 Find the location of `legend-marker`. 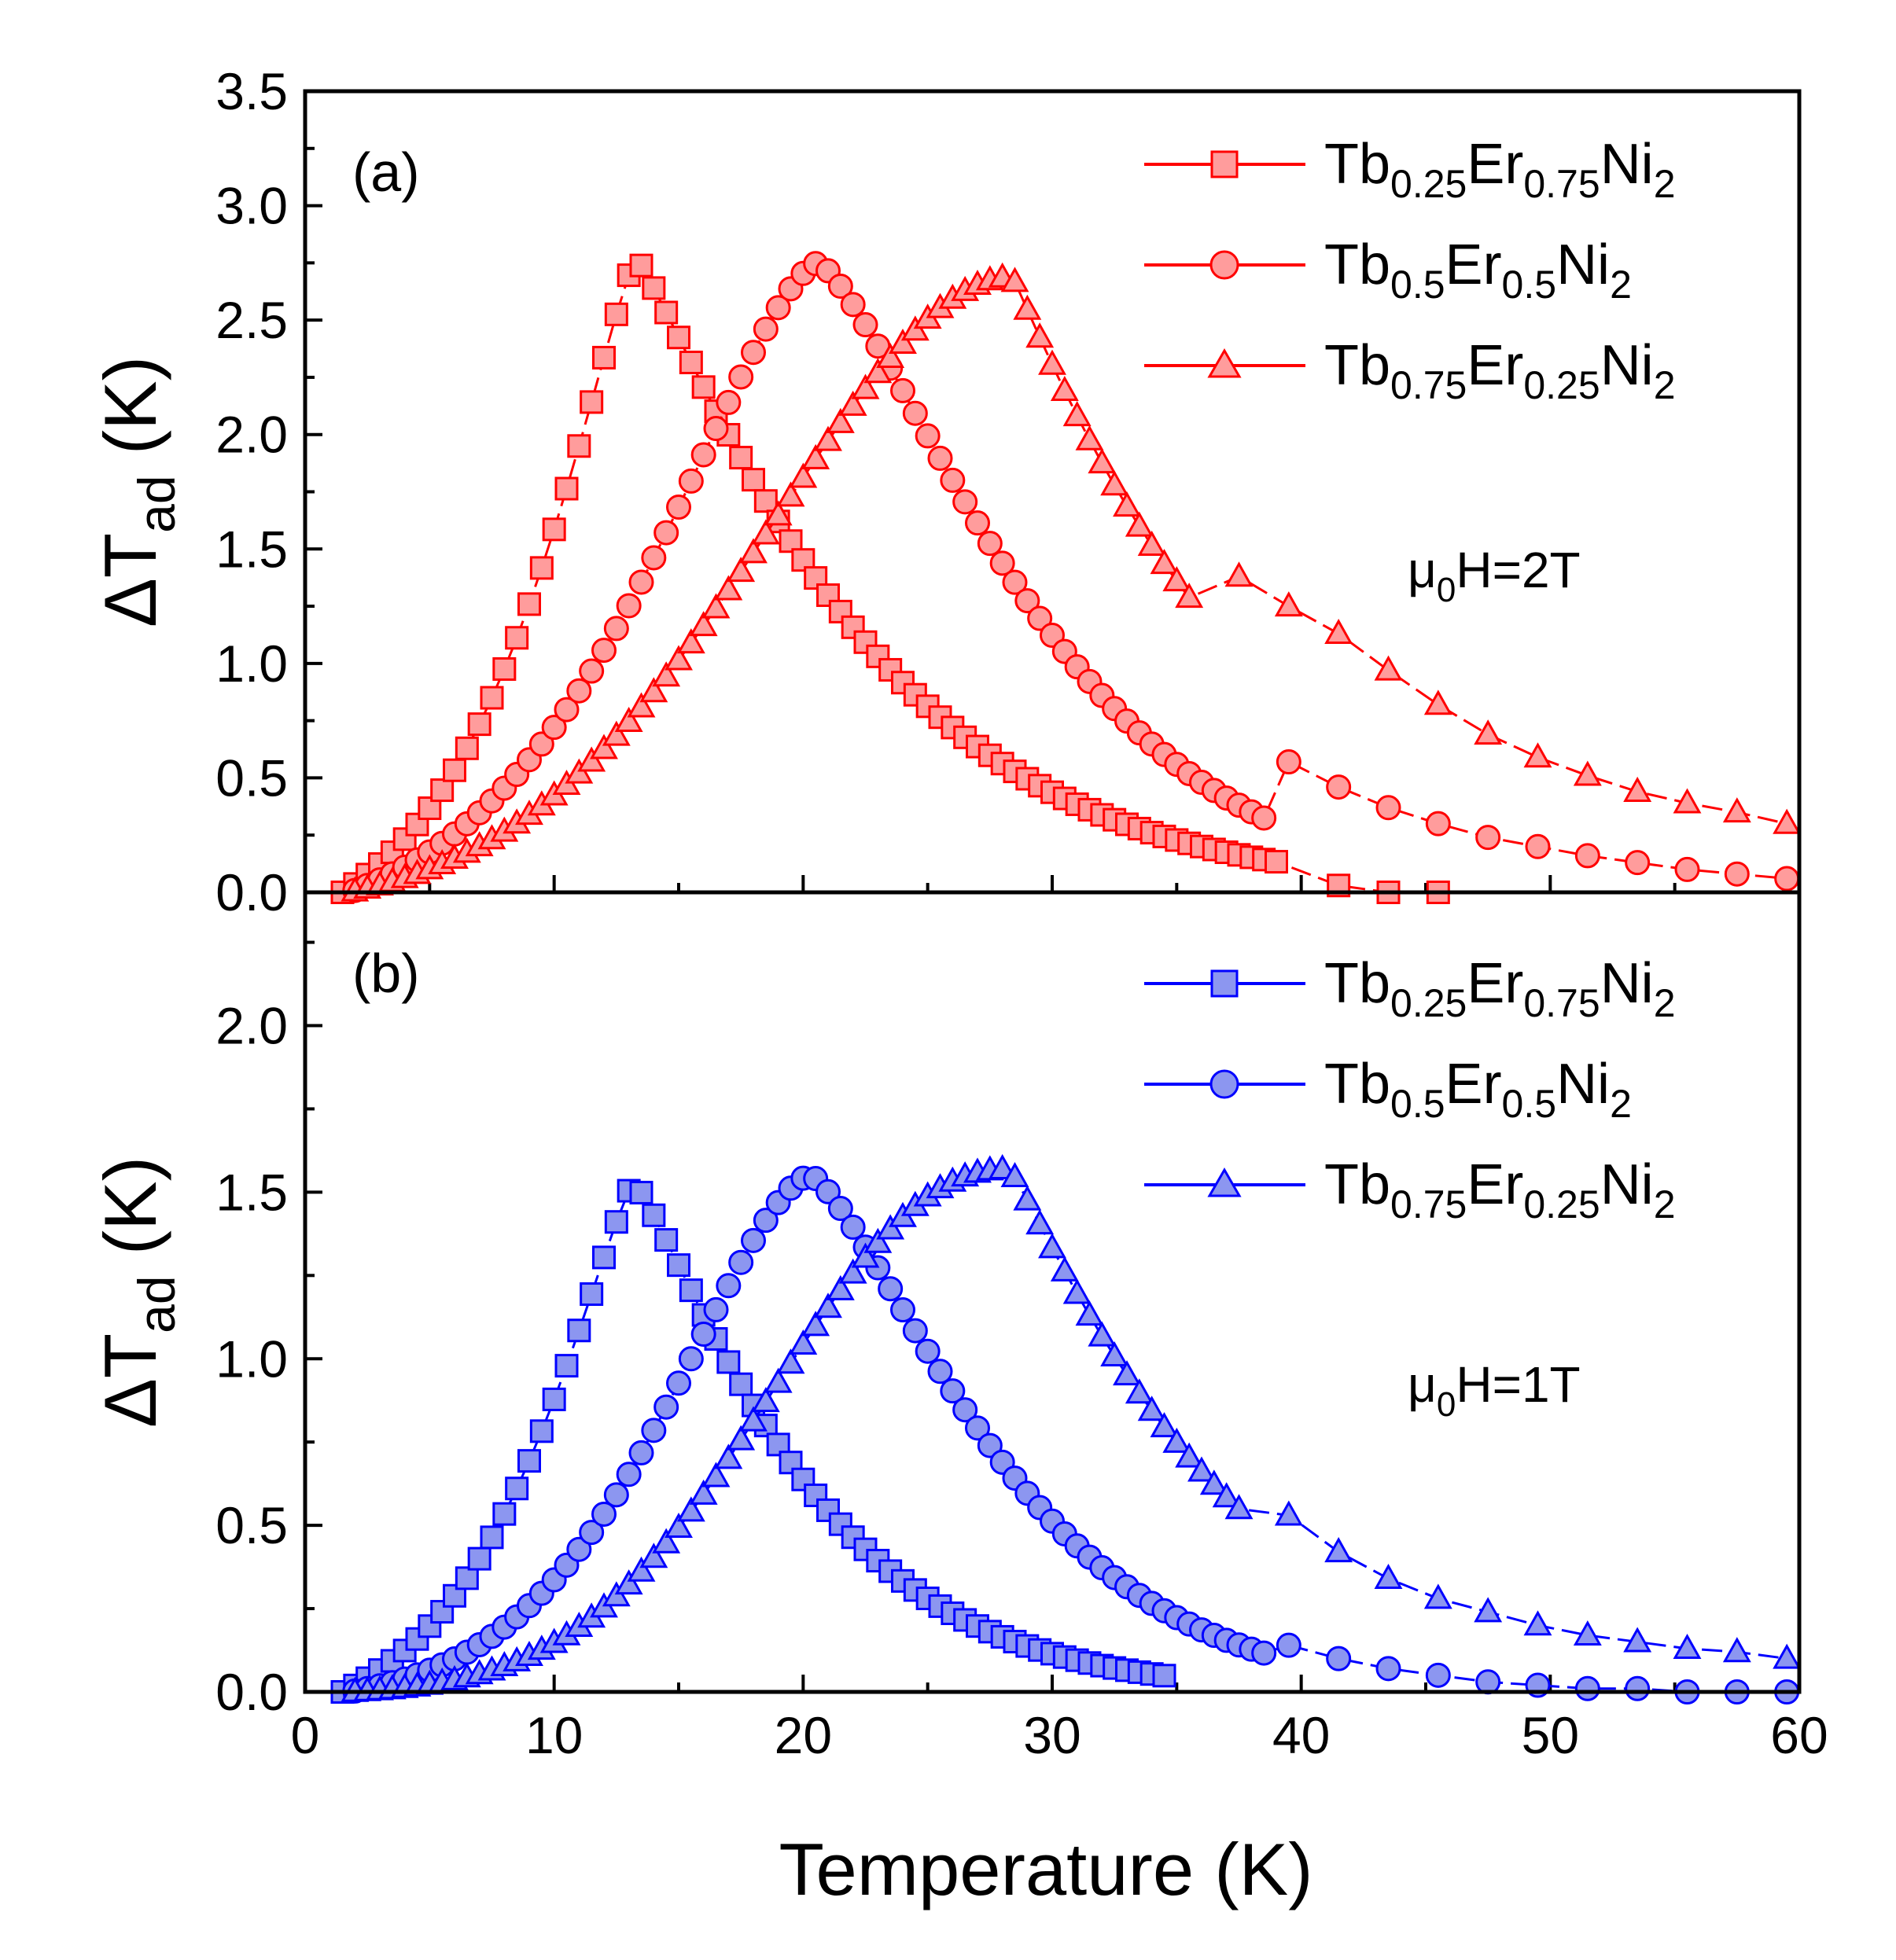

legend-marker is located at coordinates (1224, 363).